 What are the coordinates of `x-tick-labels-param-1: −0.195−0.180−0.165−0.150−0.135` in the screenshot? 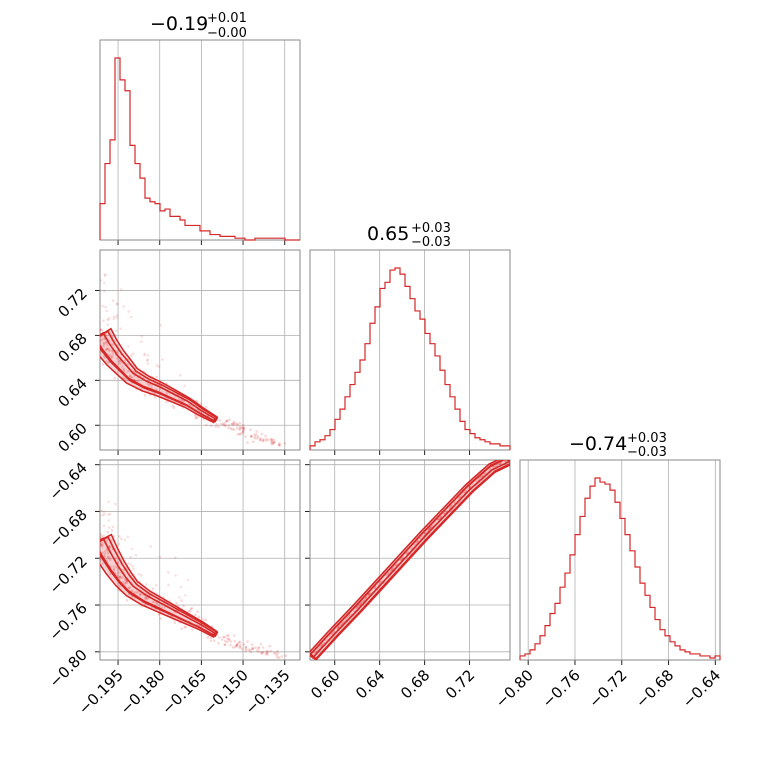 It's located at (184, 692).